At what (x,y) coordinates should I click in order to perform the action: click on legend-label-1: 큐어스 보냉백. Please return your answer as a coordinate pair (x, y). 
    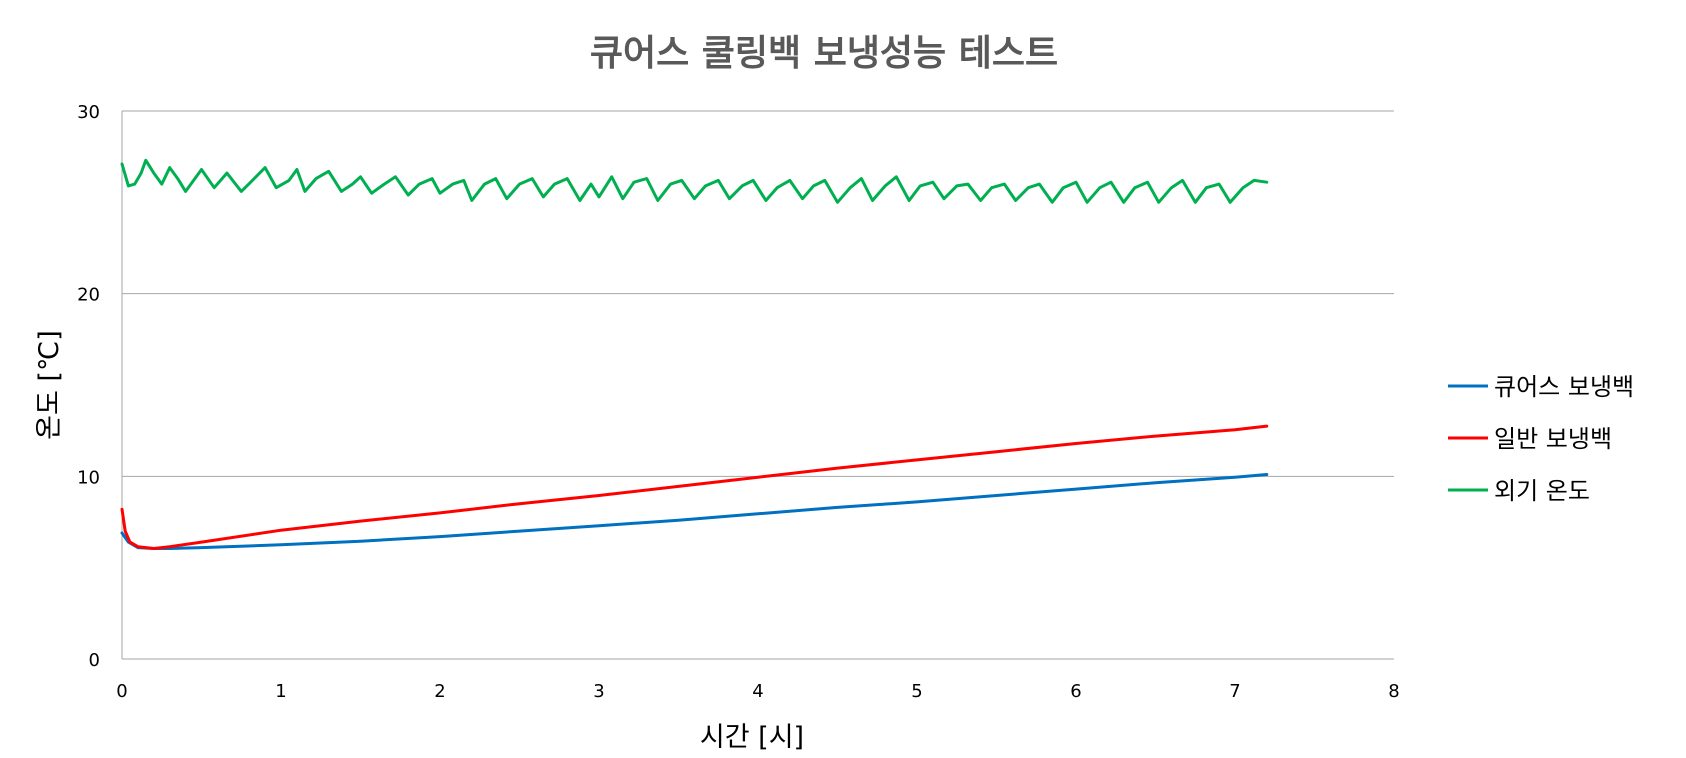
    Looking at the image, I should click on (1564, 387).